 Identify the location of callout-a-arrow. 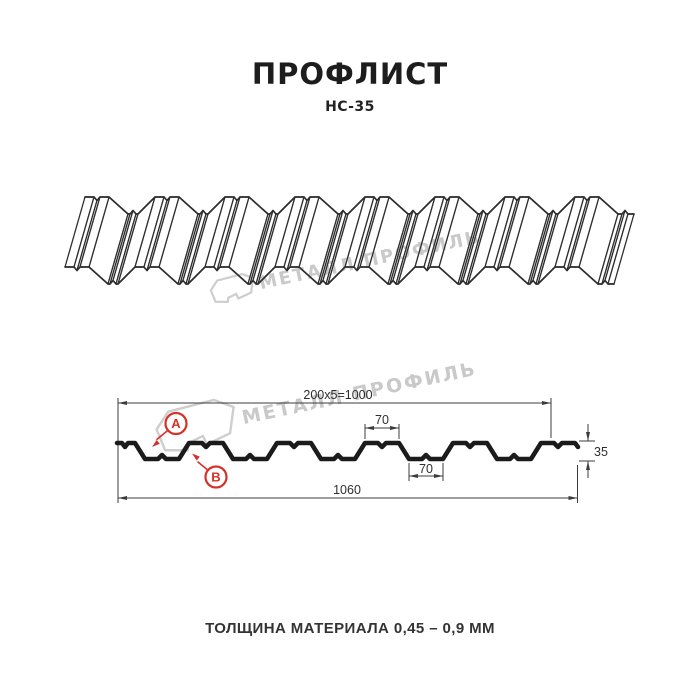
(156, 443).